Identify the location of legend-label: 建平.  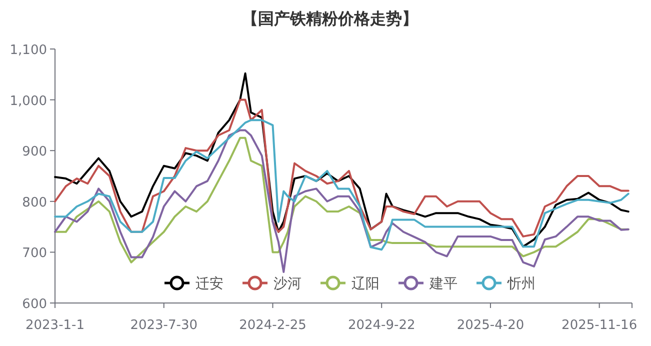
(443, 284).